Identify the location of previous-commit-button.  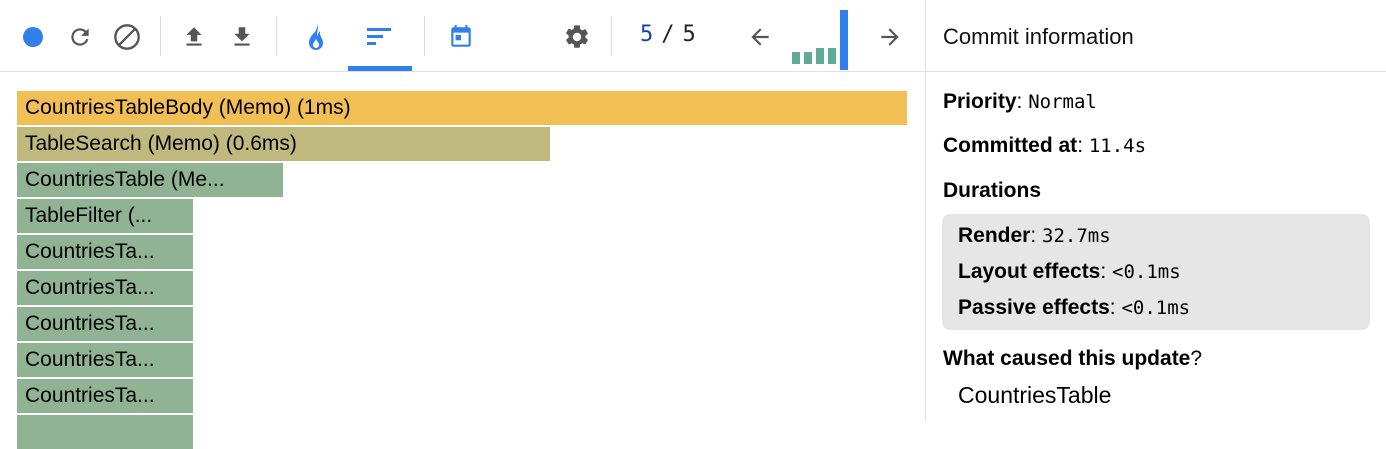
(760, 37).